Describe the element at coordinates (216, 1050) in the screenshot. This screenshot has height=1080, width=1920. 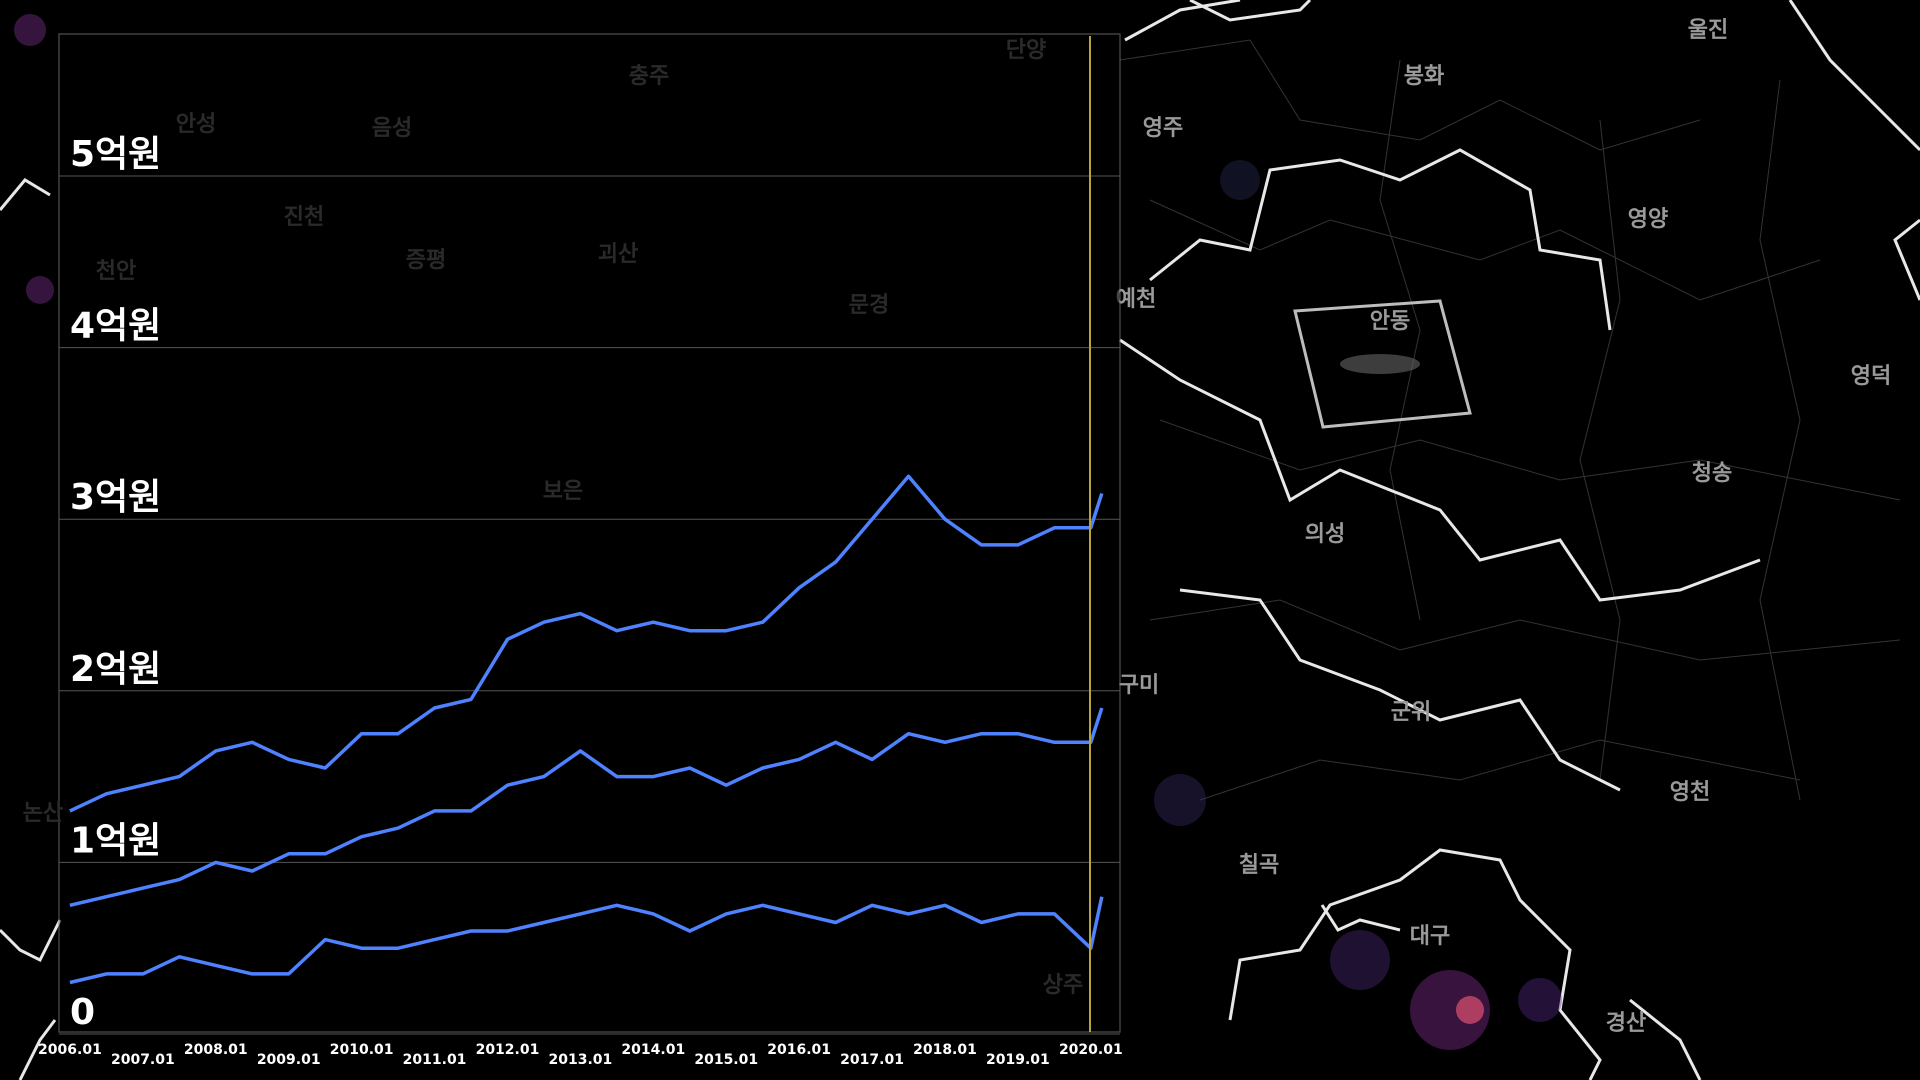
I see `x-tick-label: 2008.01` at that location.